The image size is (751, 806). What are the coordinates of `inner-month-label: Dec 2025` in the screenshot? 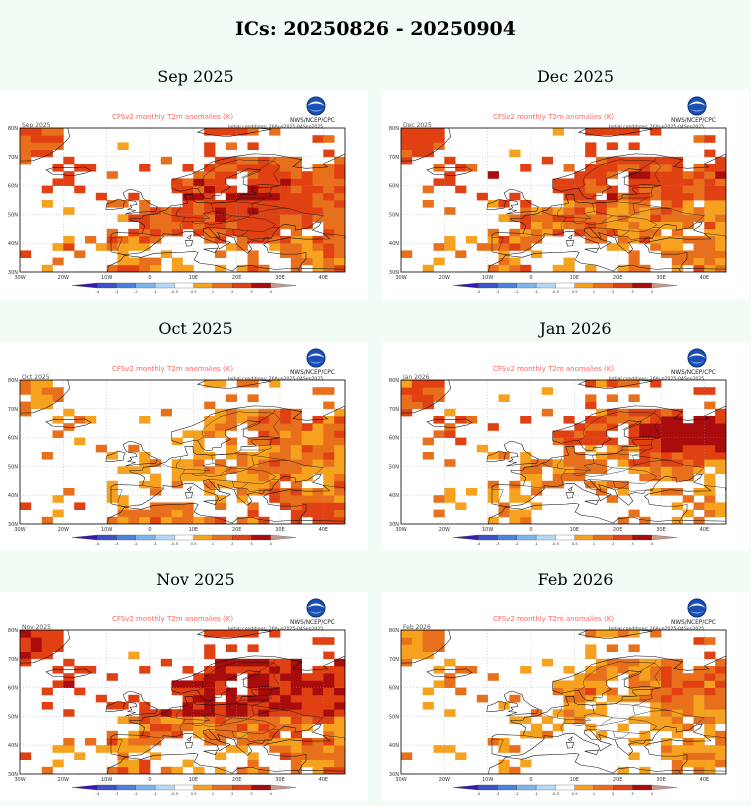 It's located at (417, 125).